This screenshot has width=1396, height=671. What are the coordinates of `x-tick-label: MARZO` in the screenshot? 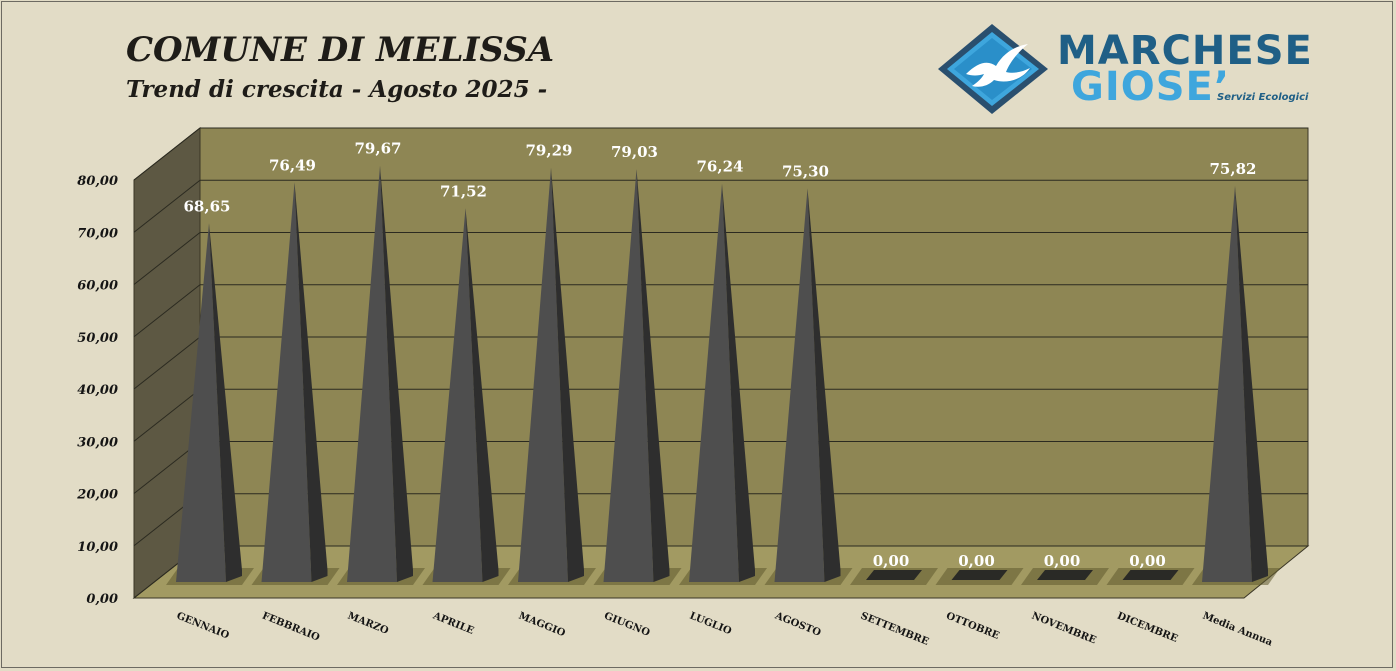 It's located at (368, 624).